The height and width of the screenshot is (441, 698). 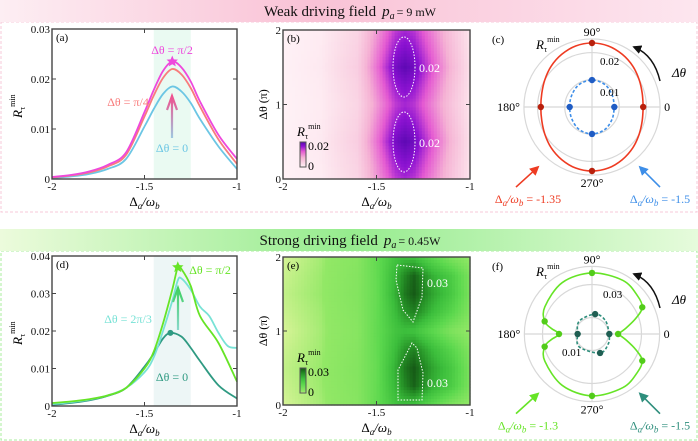 I want to click on polar-marker, so click(x=592, y=134).